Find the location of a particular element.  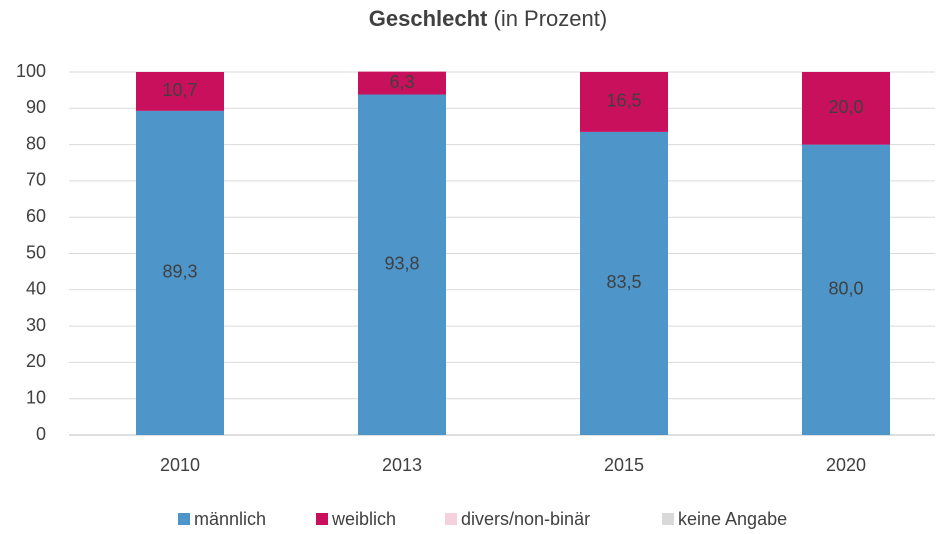

data-label: 6,3 is located at coordinates (401, 82).